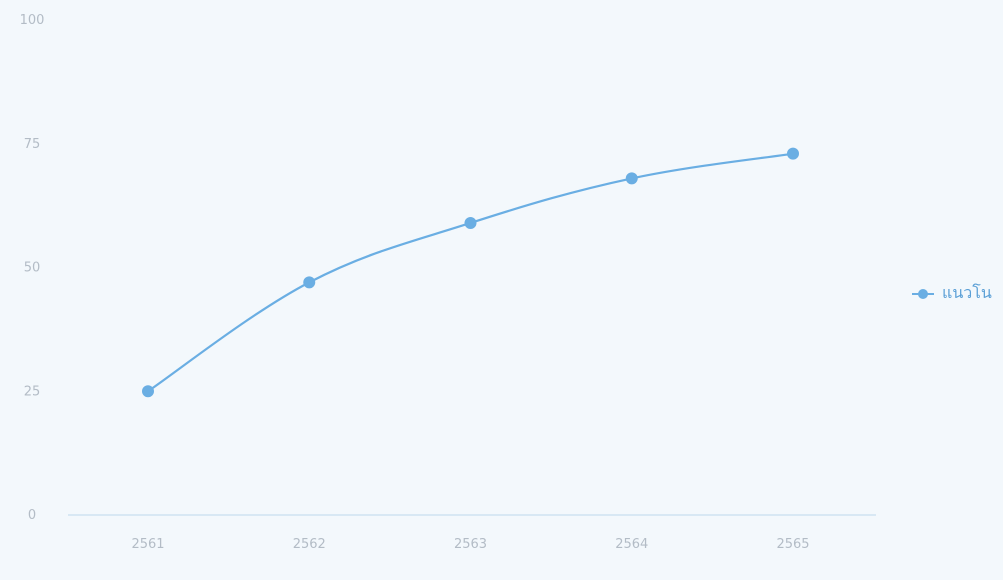 Image resolution: width=1003 pixels, height=580 pixels. I want to click on y-tick-label: 75, so click(32, 144).